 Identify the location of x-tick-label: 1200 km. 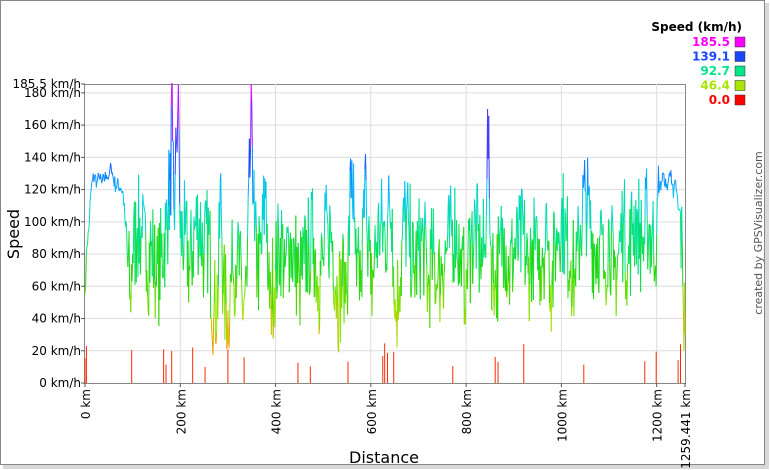
(658, 415).